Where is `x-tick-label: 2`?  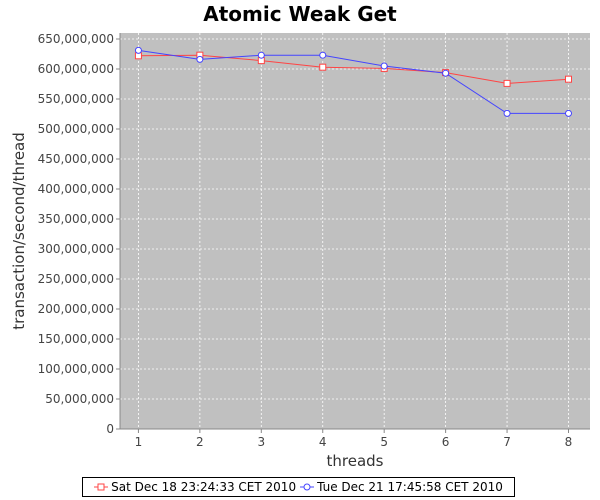 x-tick-label: 2 is located at coordinates (200, 442).